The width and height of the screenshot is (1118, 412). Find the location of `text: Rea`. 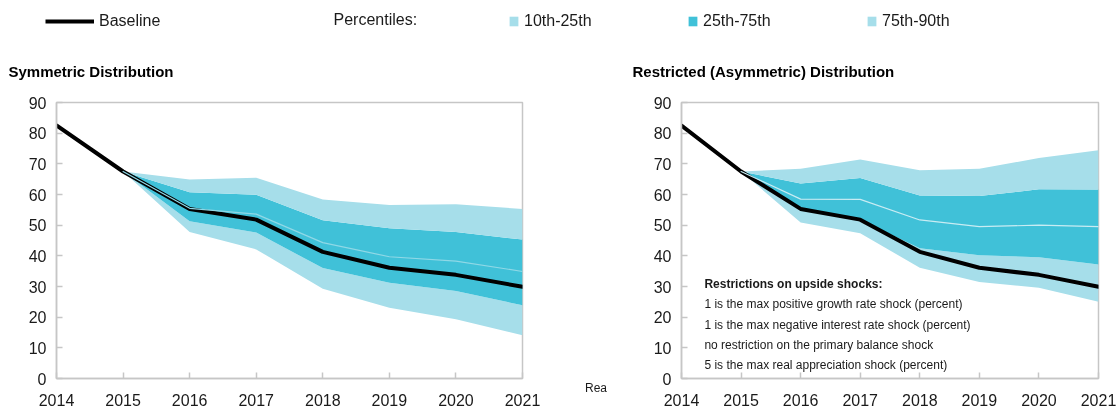

text: Rea is located at coordinates (596, 388).